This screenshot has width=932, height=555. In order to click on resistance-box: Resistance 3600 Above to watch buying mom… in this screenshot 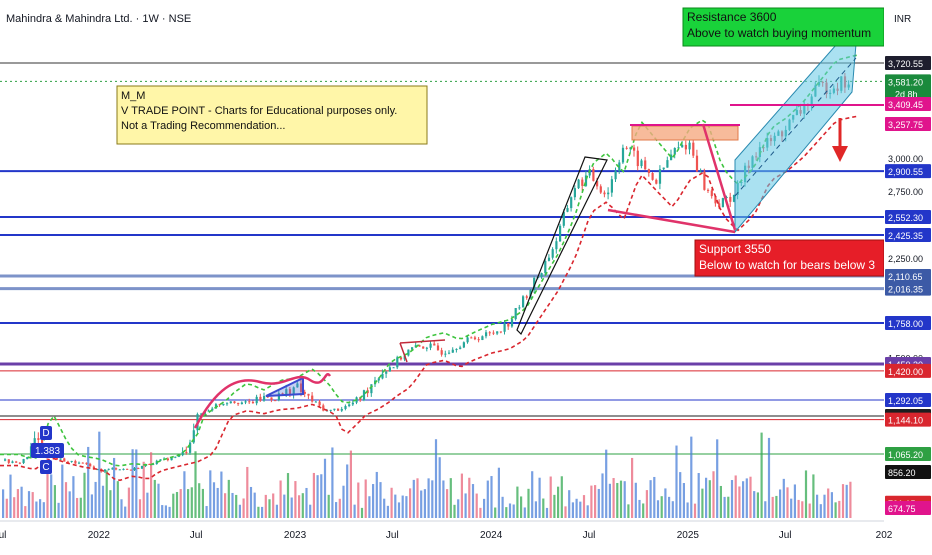, I will do `click(783, 27)`.